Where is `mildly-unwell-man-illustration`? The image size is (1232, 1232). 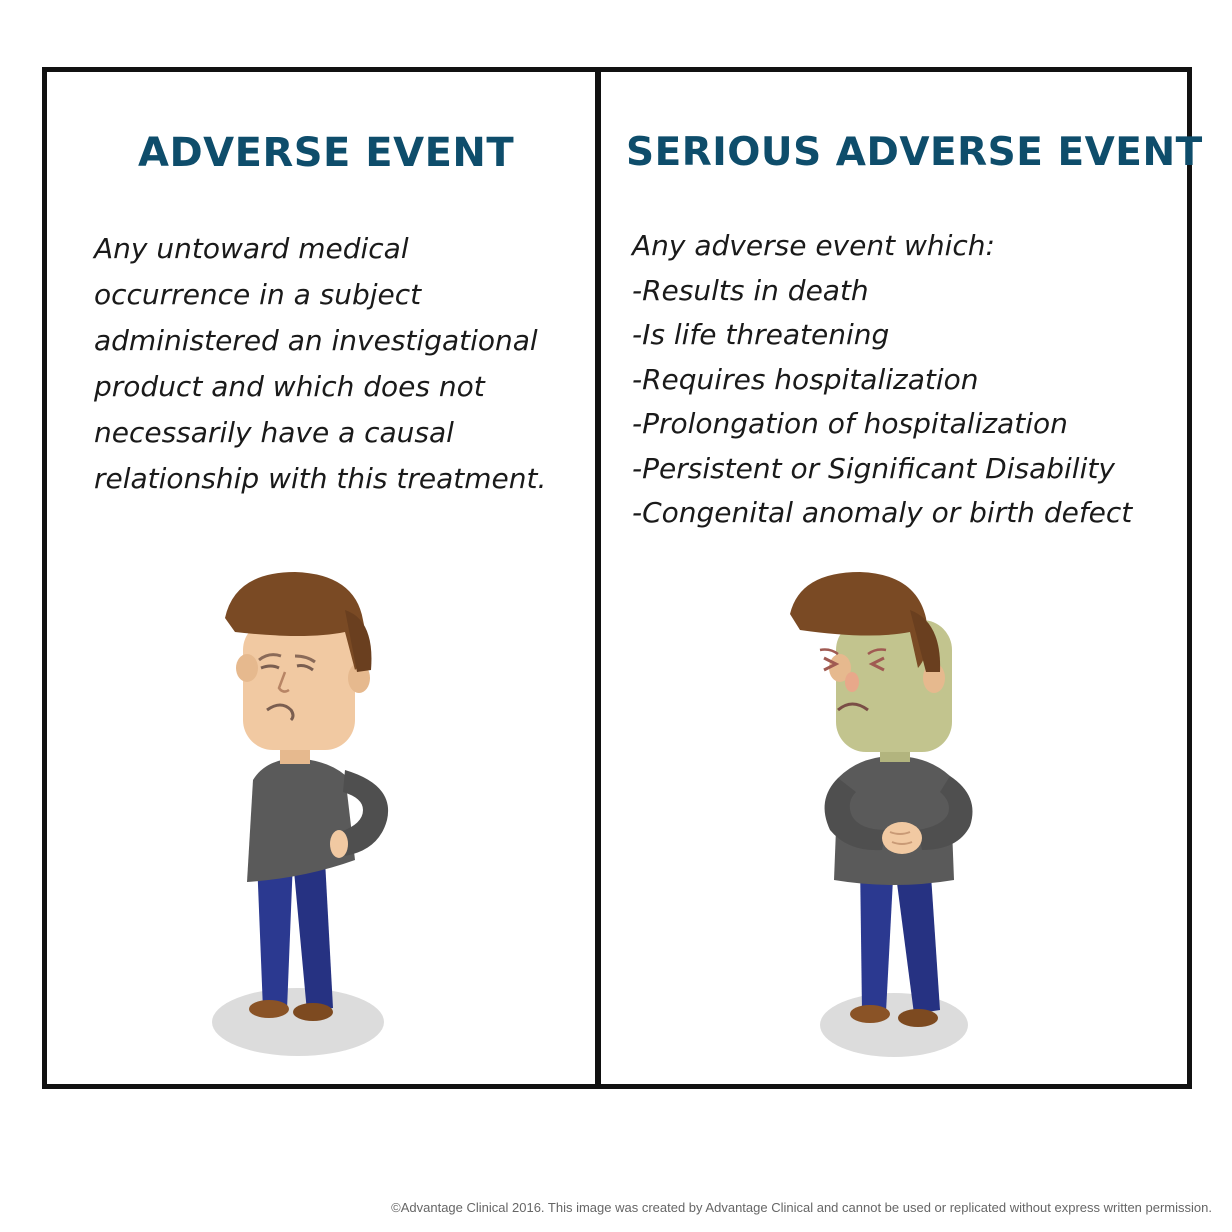 mildly-unwell-man-illustration is located at coordinates (300, 814).